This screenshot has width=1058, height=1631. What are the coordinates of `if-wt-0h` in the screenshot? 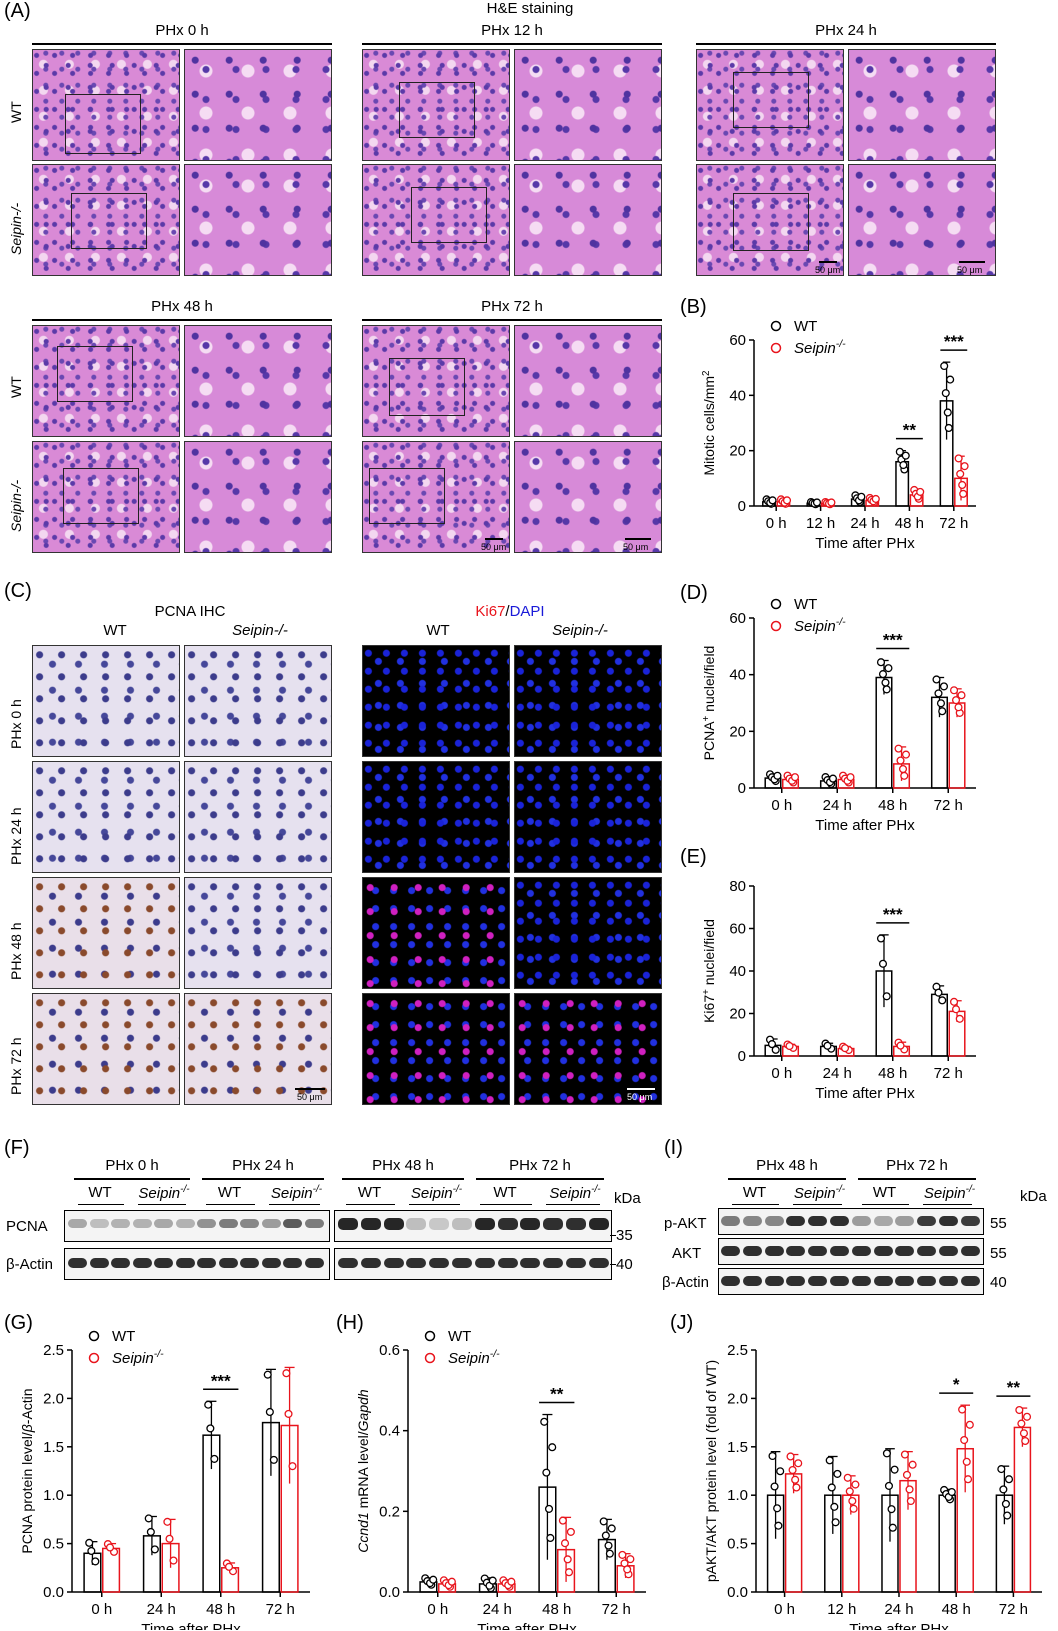 It's located at (436, 701).